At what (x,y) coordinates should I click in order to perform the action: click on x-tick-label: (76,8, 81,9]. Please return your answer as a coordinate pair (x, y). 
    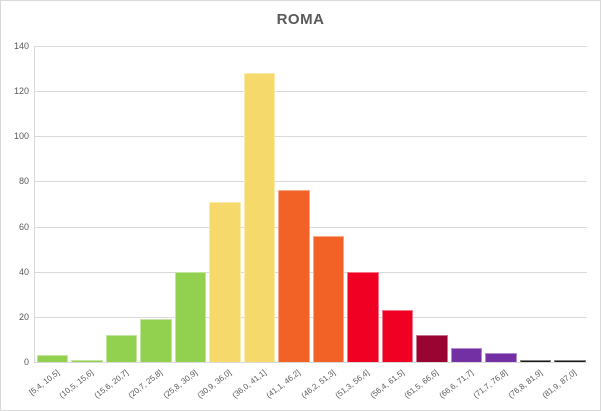
    Looking at the image, I should click on (525, 384).